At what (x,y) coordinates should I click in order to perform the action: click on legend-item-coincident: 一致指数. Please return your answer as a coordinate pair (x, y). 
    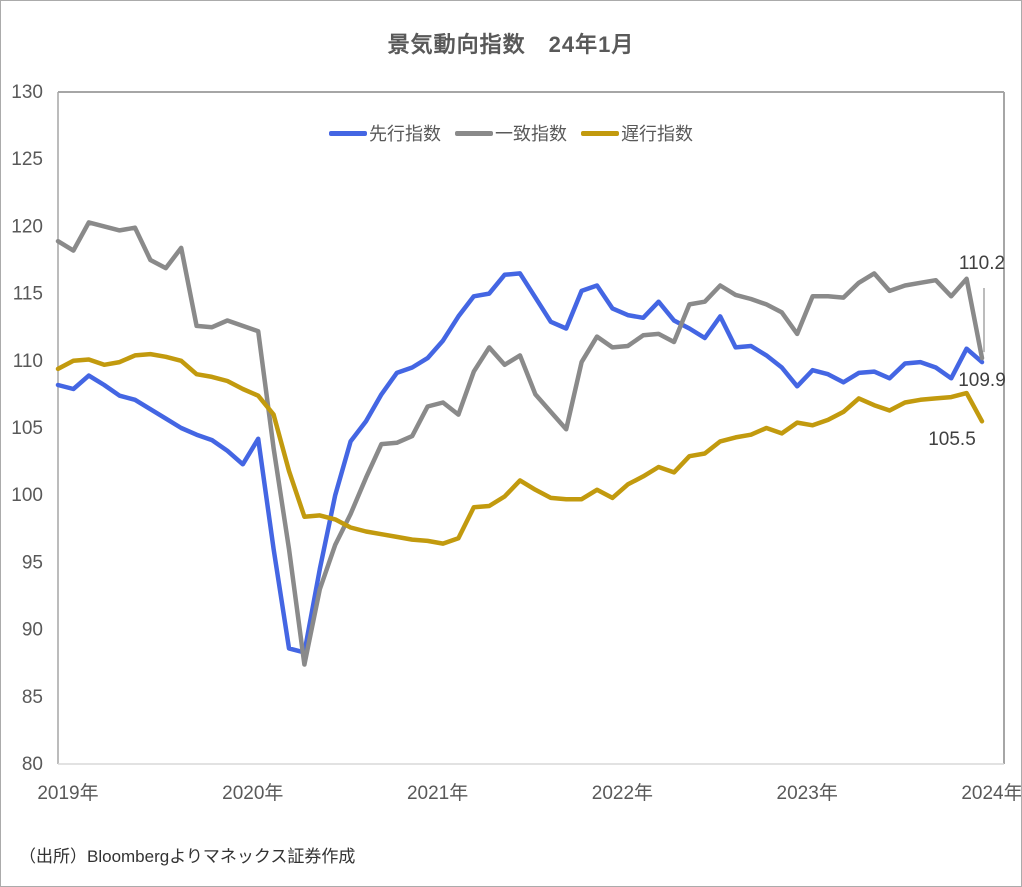
    Looking at the image, I should click on (511, 133).